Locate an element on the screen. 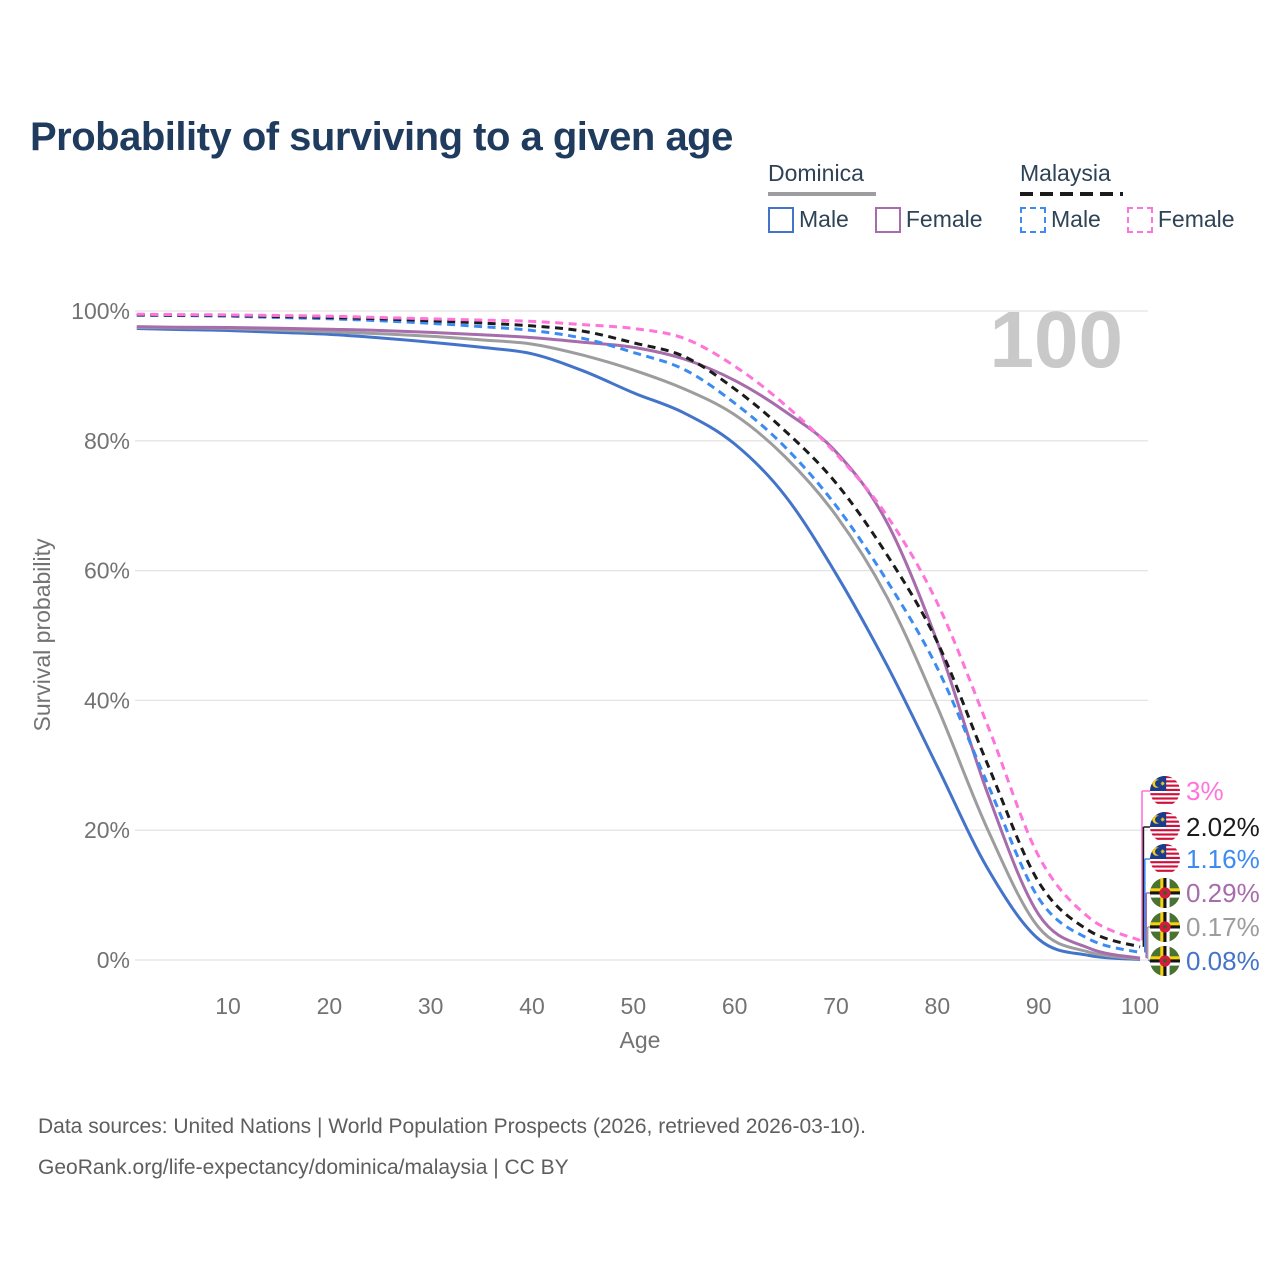 Image resolution: width=1280 pixels, height=1280 pixels. legend-country-dominica: Dominica is located at coordinates (816, 173).